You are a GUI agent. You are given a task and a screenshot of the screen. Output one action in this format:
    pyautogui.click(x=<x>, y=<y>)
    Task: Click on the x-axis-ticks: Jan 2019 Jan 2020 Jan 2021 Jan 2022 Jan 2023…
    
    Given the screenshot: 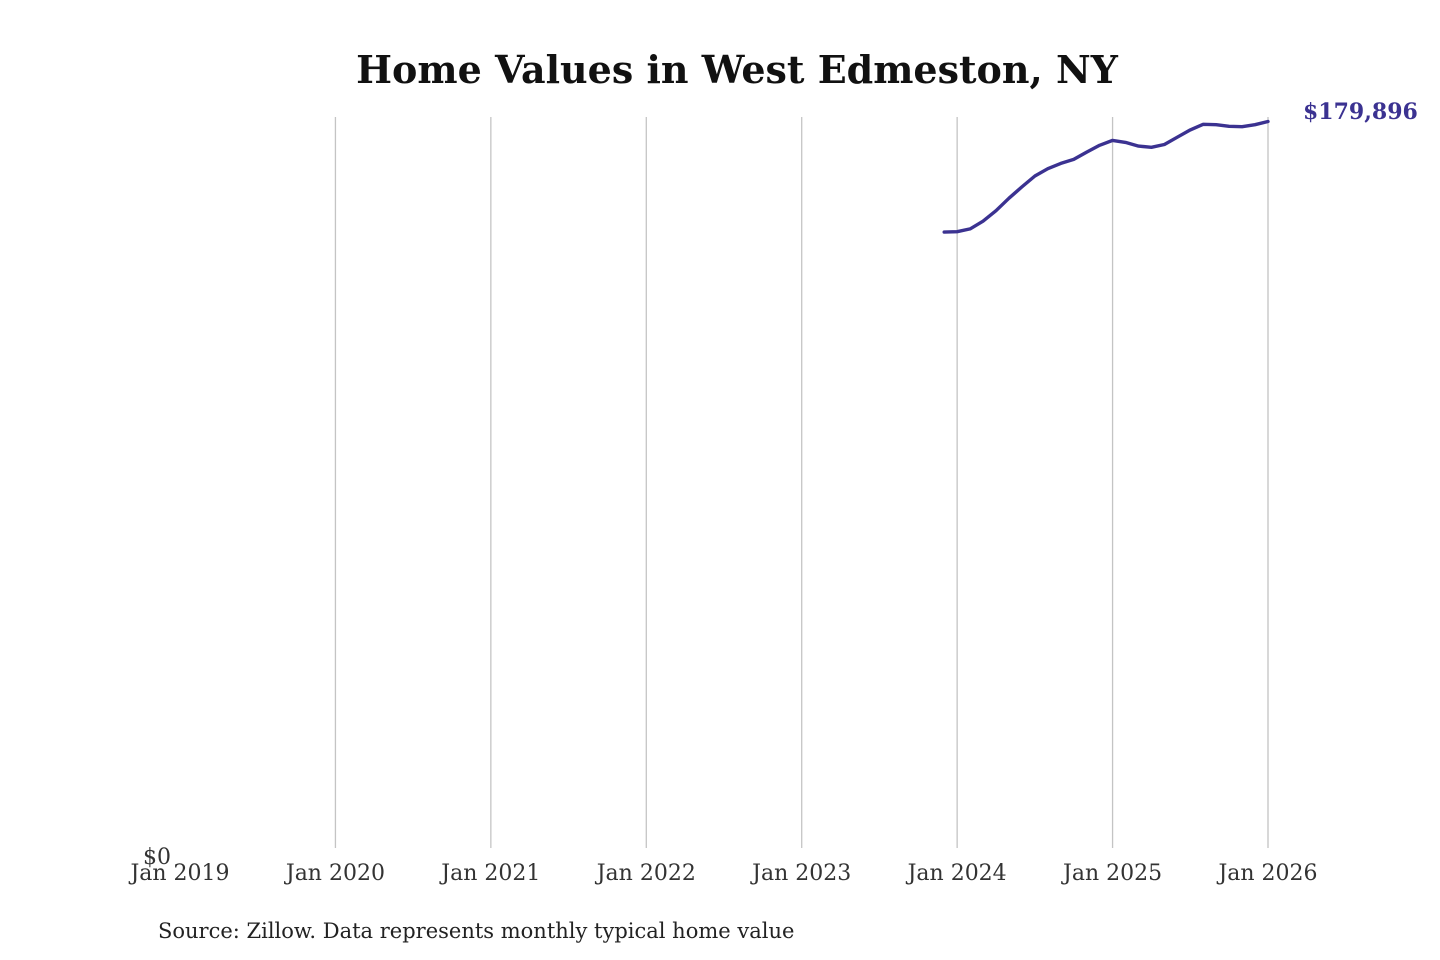 What is the action you would take?
    pyautogui.click(x=722, y=873)
    